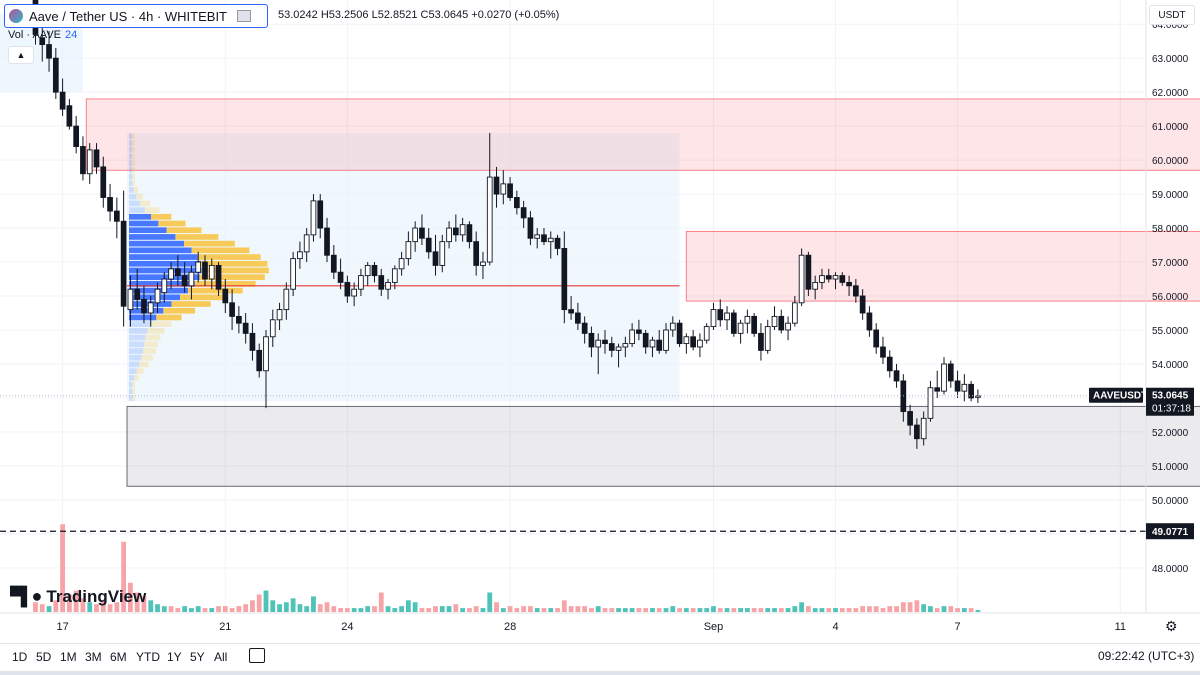 The image size is (1200, 675). I want to click on flag-icon, so click(244, 16).